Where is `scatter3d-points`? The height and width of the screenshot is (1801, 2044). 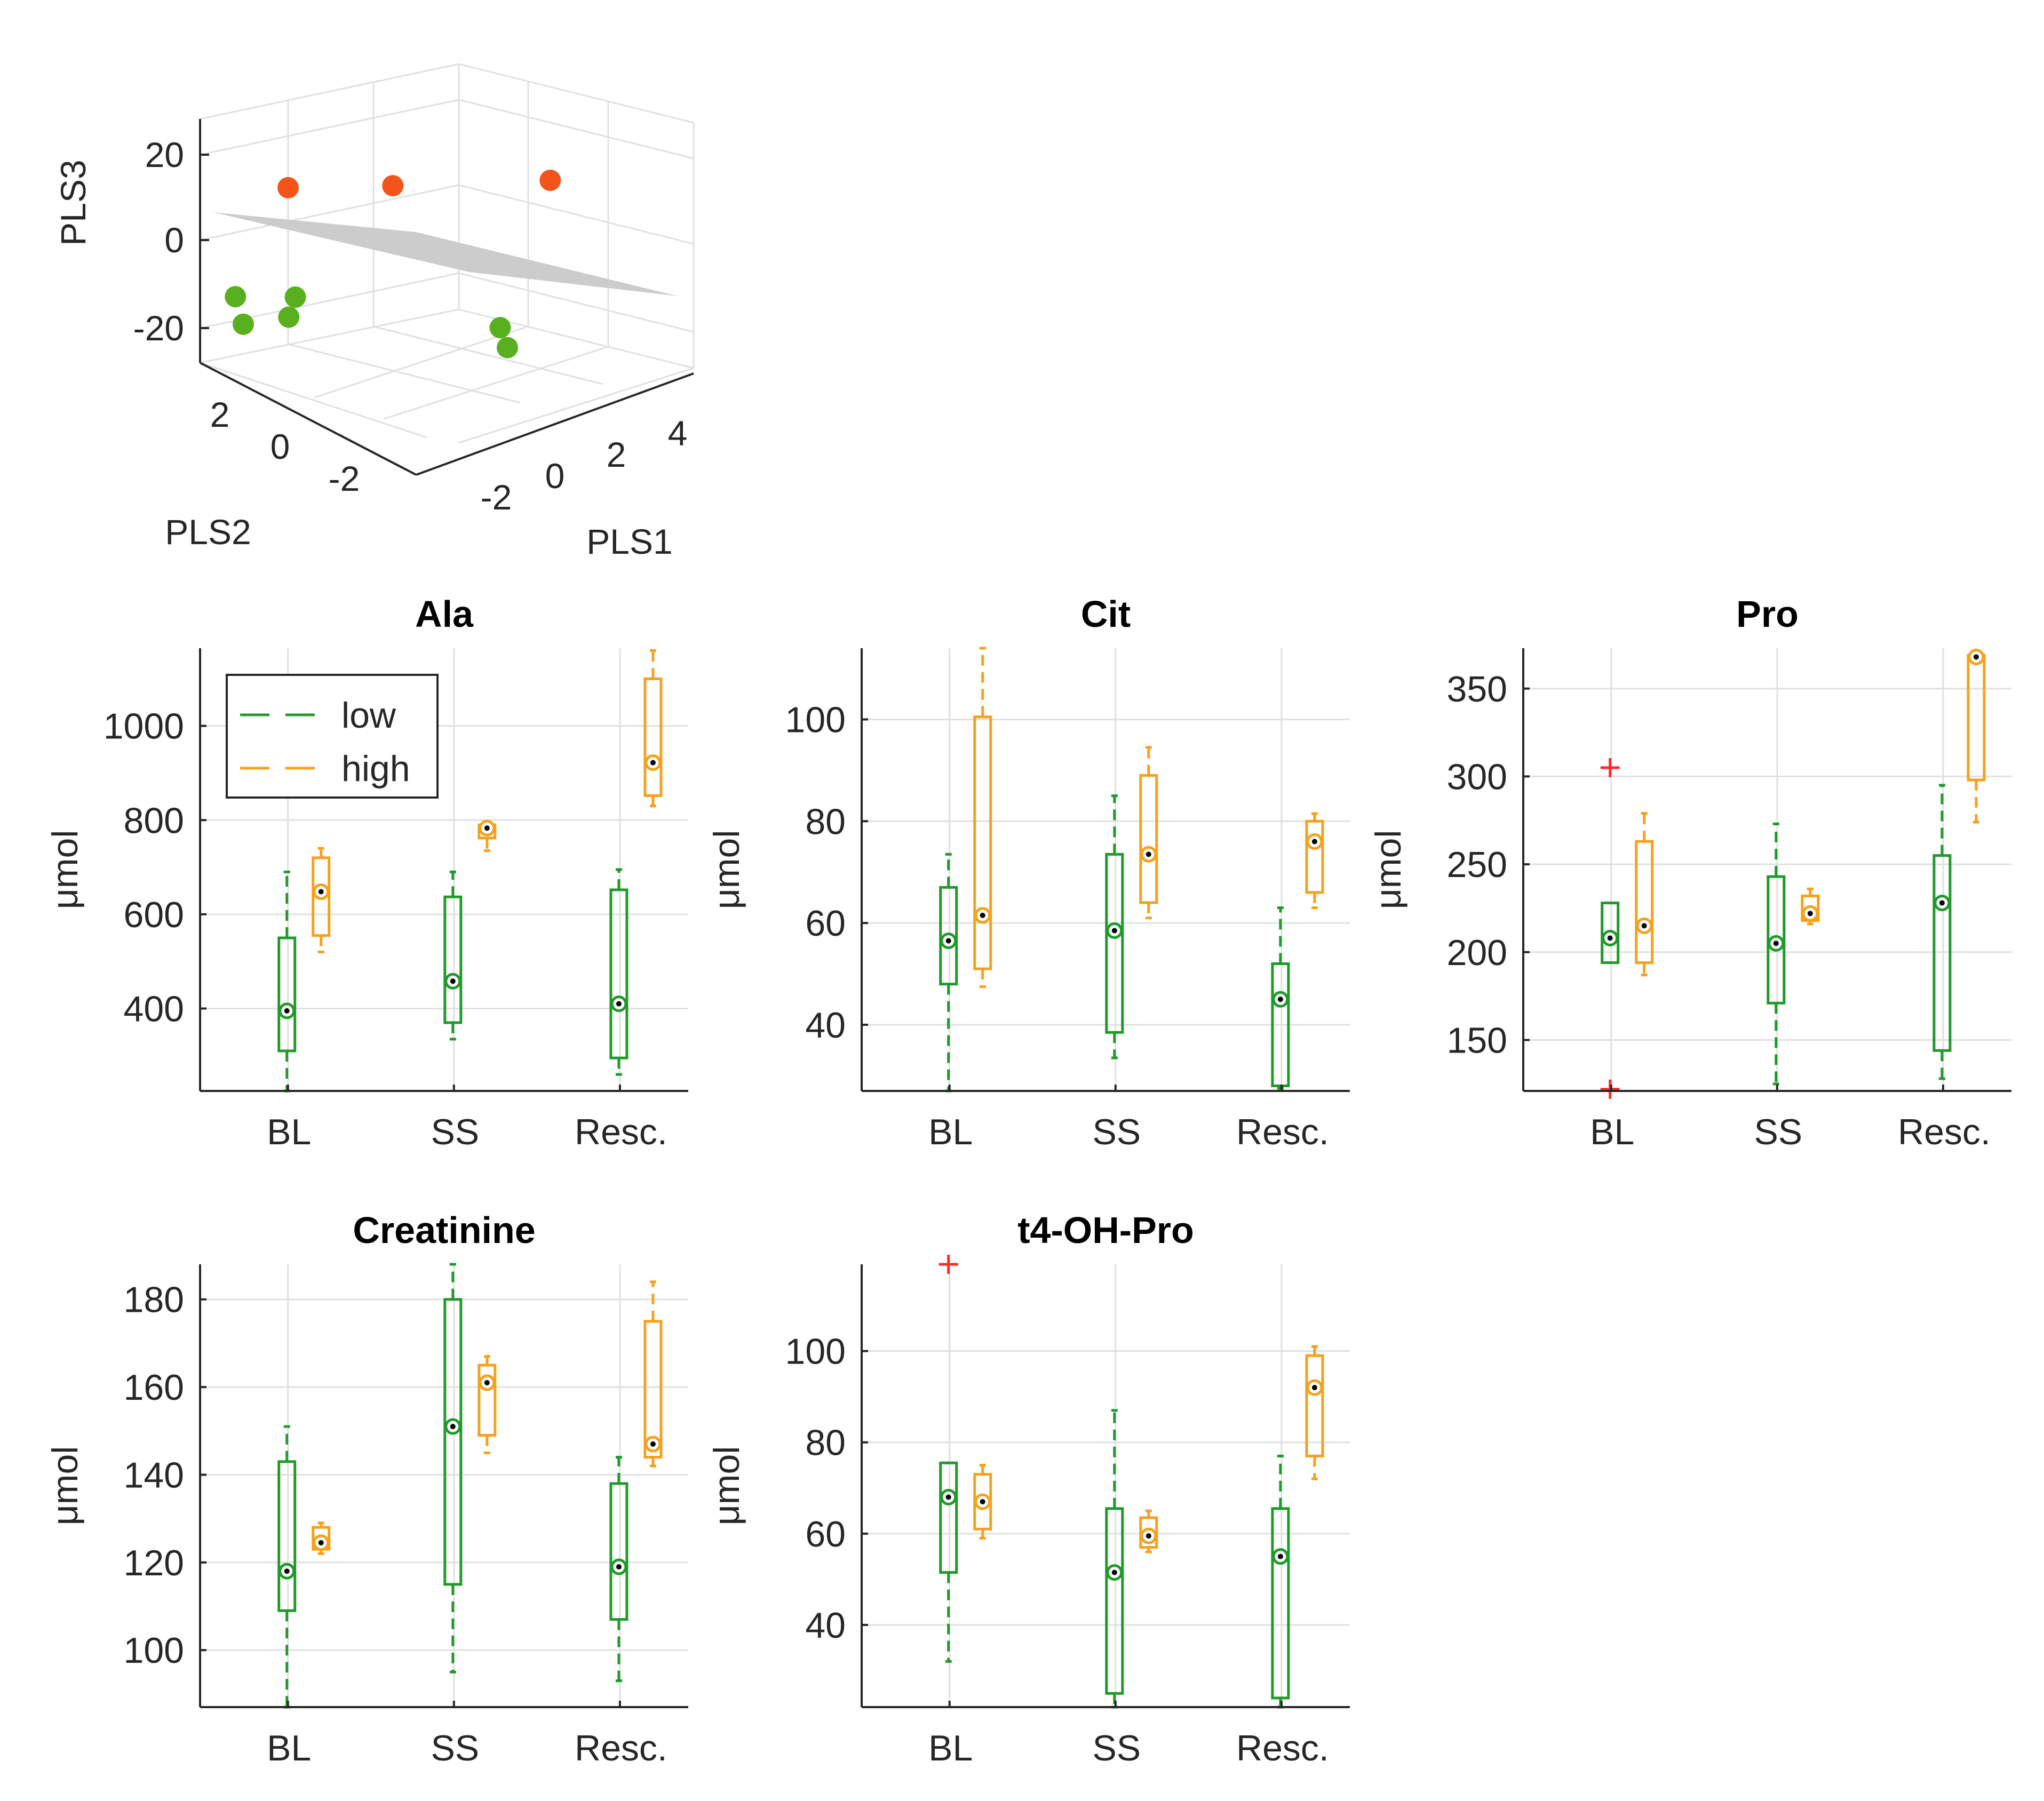
scatter3d-points is located at coordinates (393, 264).